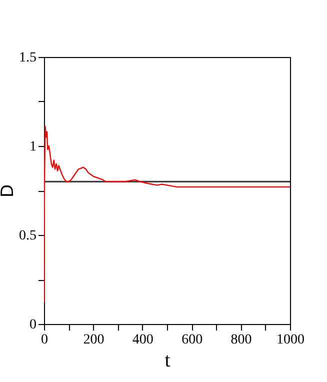 This screenshot has width=327, height=382. I want to click on y-tick-label: 1, so click(33, 147).